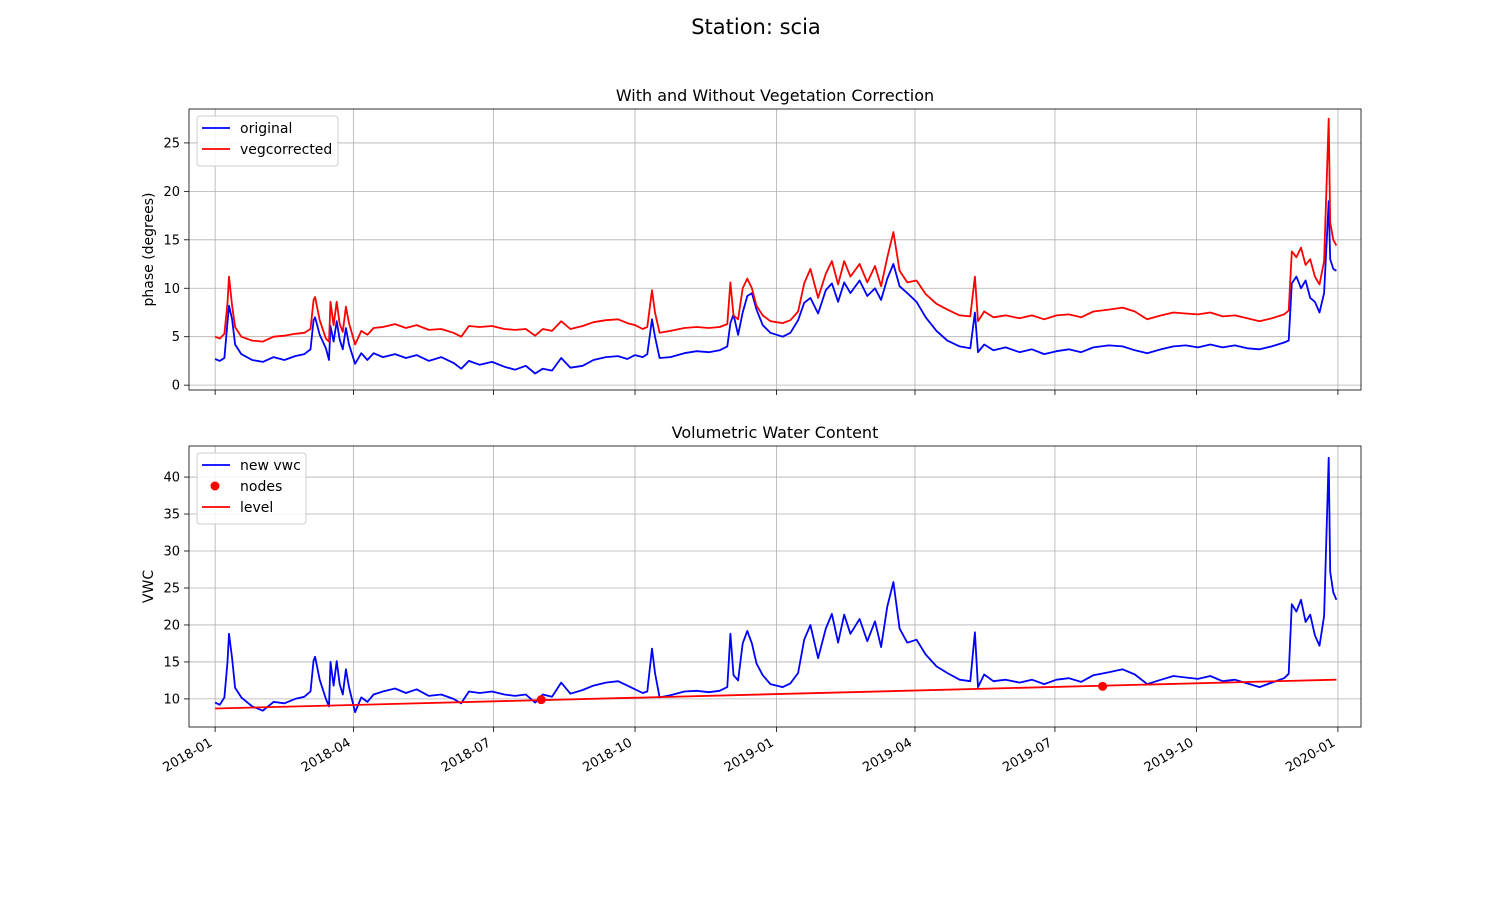 The width and height of the screenshot is (1512, 909). Describe the element at coordinates (215, 486) in the screenshot. I see `legend-nodes-swatch` at that location.